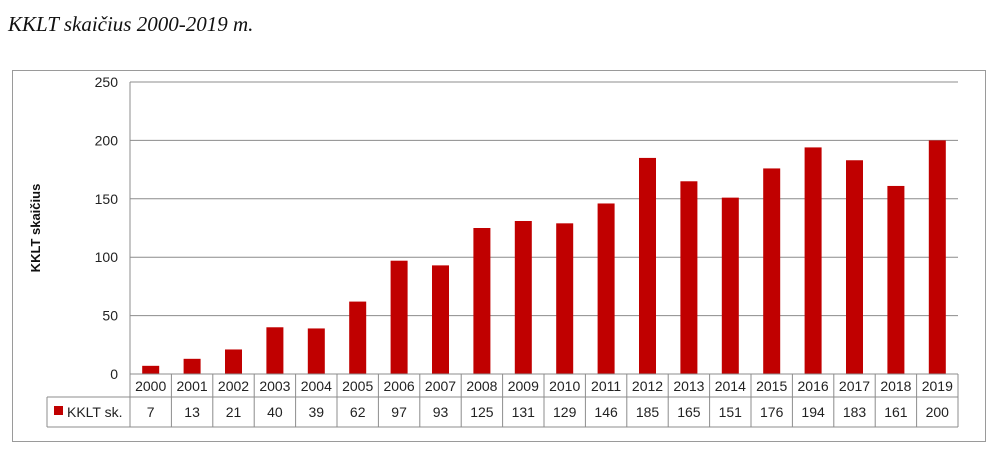 This screenshot has height=458, width=1000. I want to click on x-tick-label: 2007, so click(440, 386).